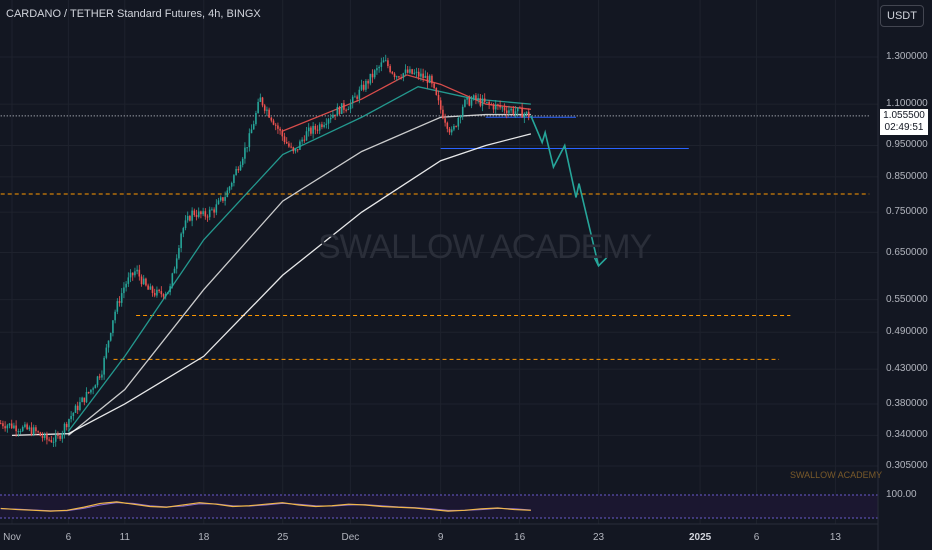 The width and height of the screenshot is (932, 550). What do you see at coordinates (68, 537) in the screenshot?
I see `time-tick-label: 6` at bounding box center [68, 537].